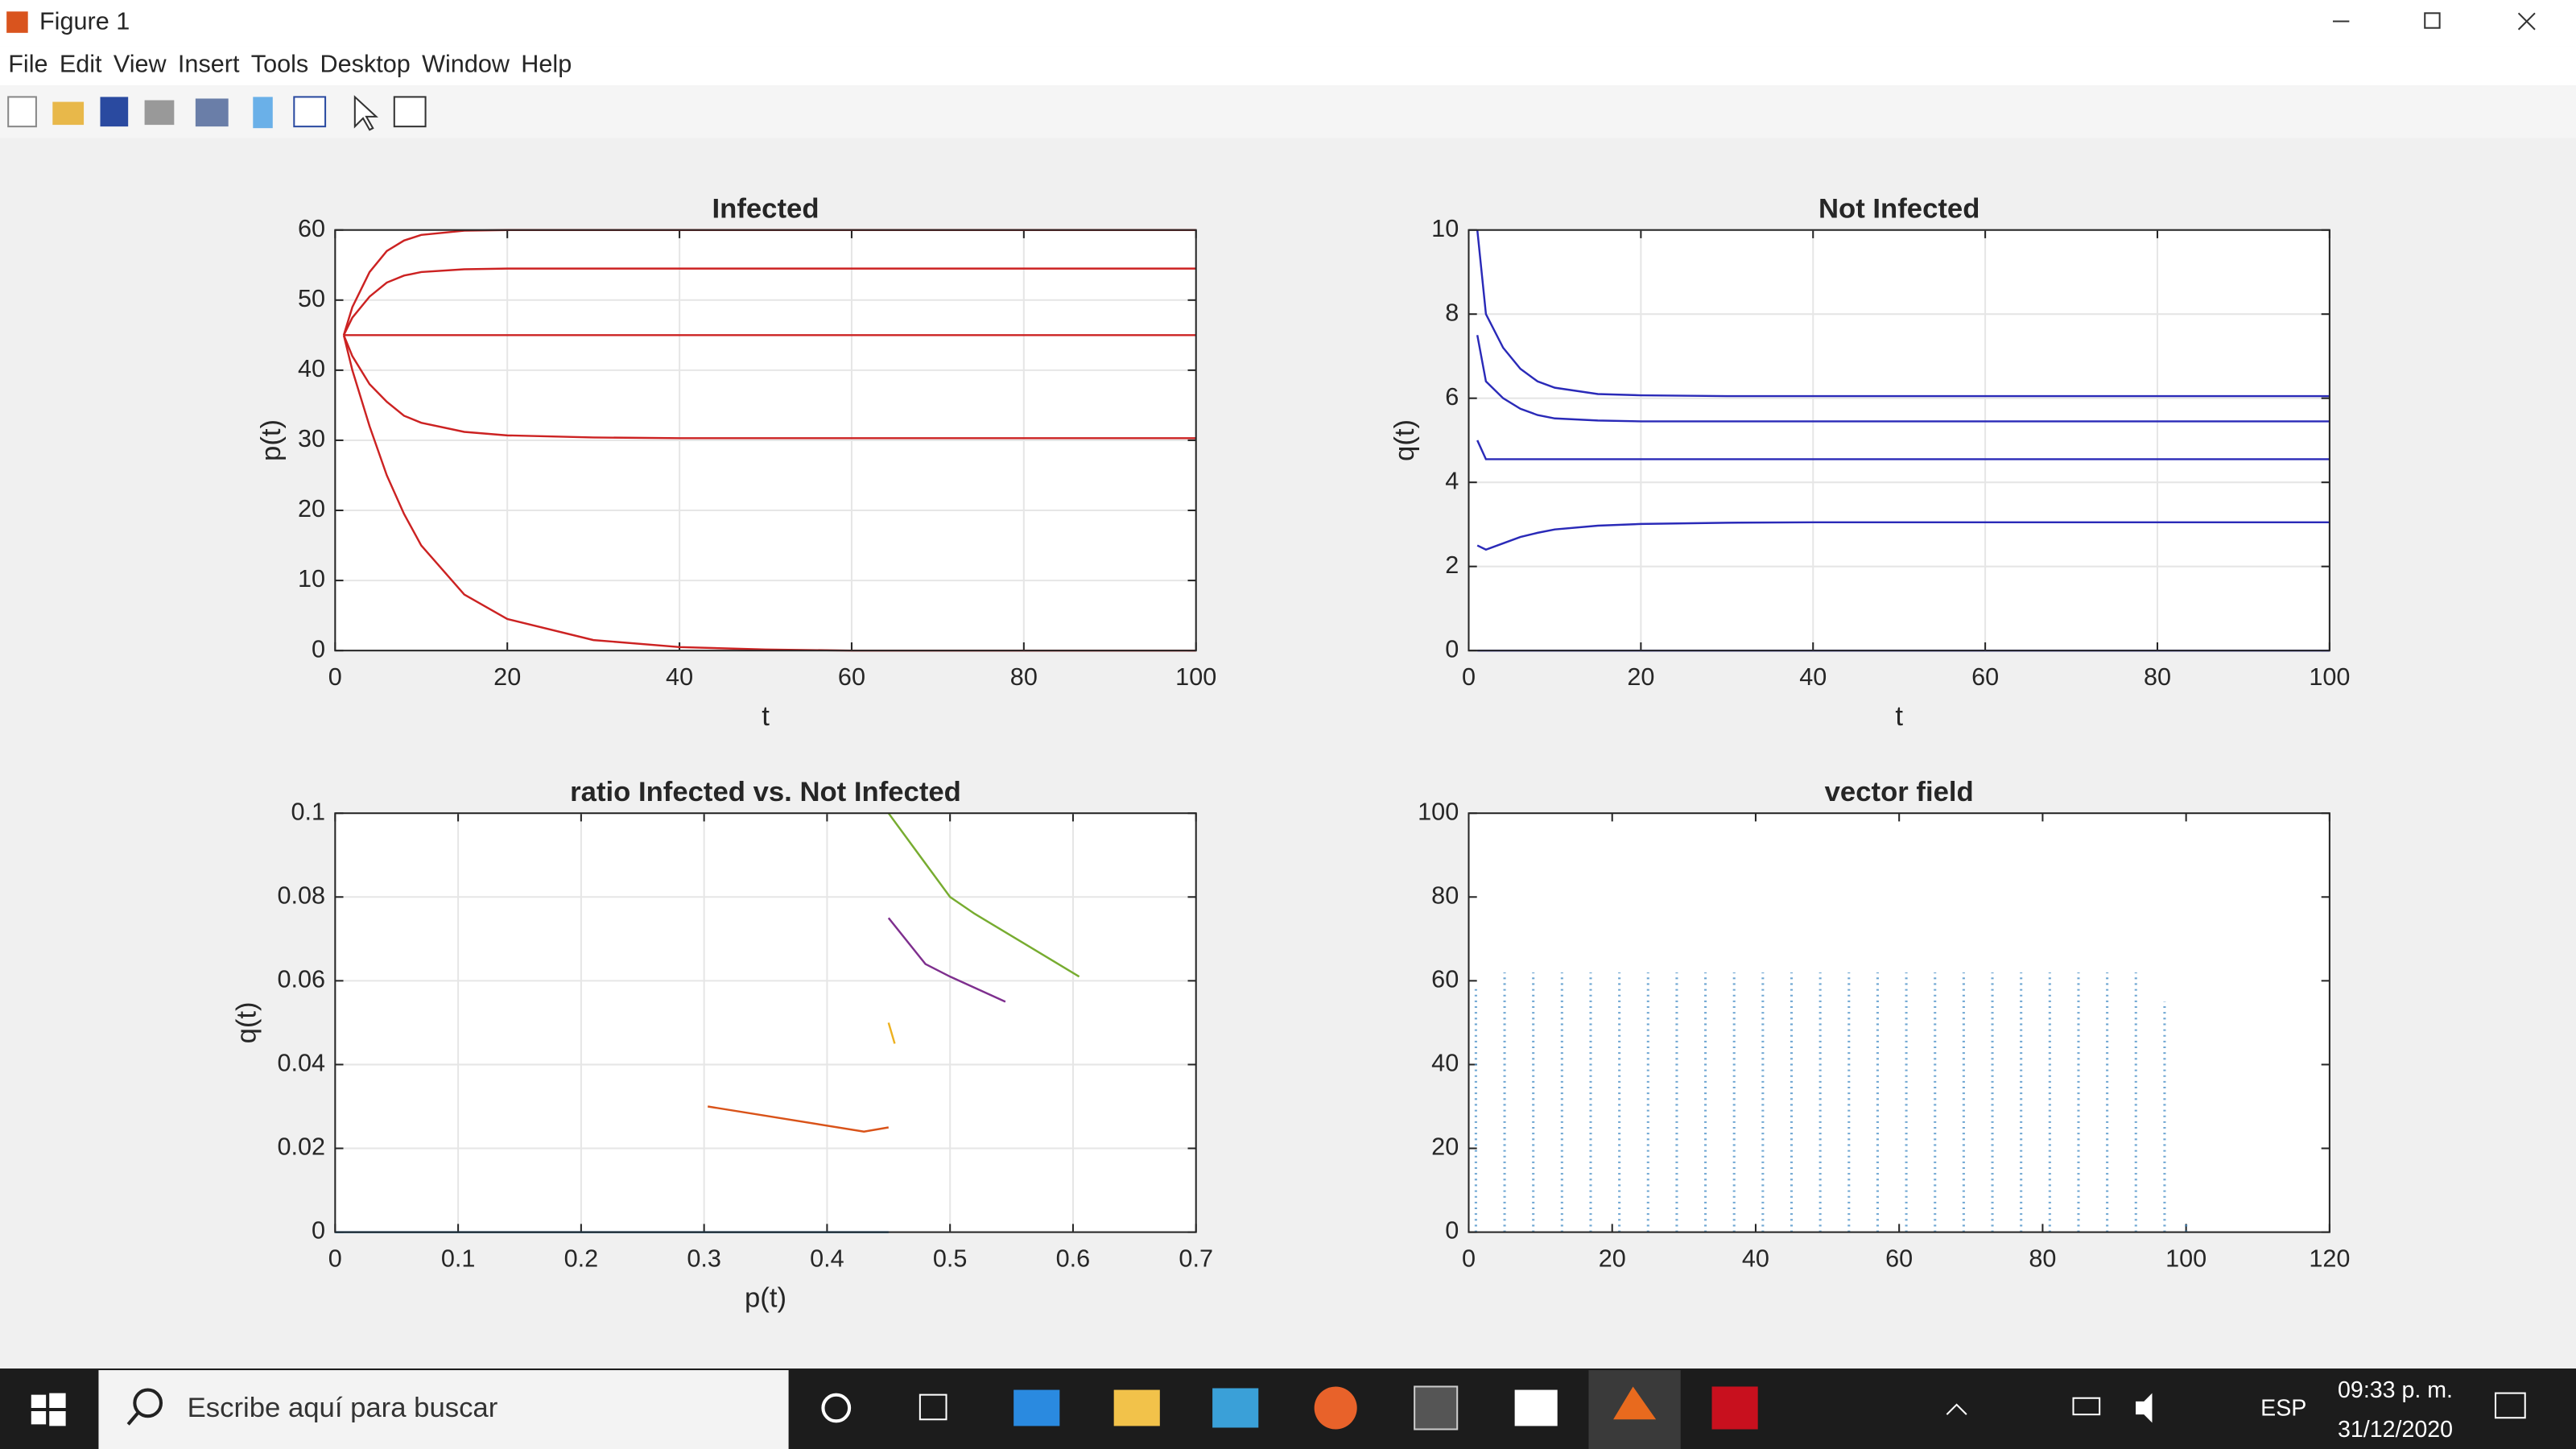  I want to click on new-button, so click(22, 112).